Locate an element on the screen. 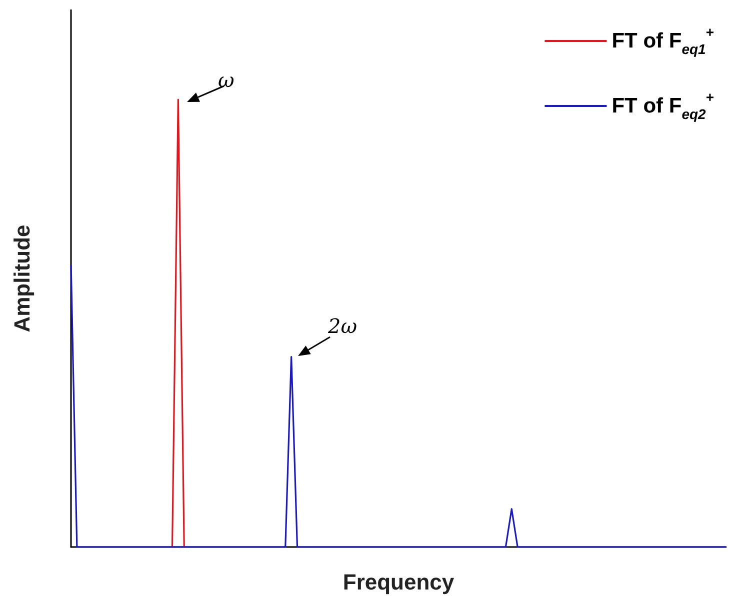 This screenshot has height=599, width=729. y-axis-title: Amplitude is located at coordinates (22, 278).